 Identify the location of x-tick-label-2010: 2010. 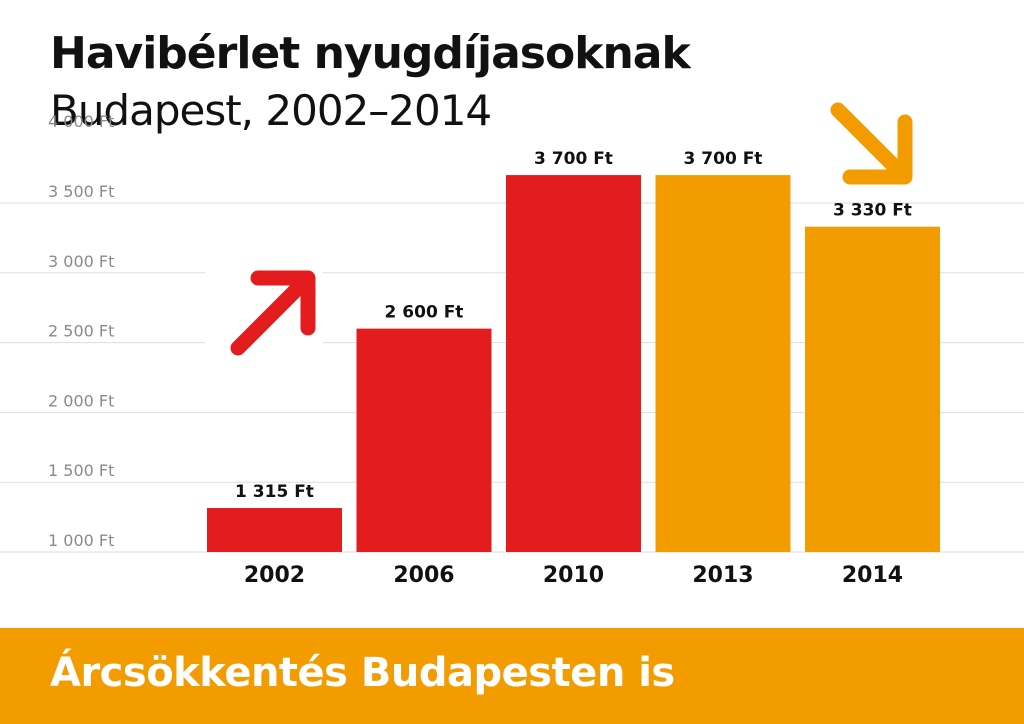
(573, 575).